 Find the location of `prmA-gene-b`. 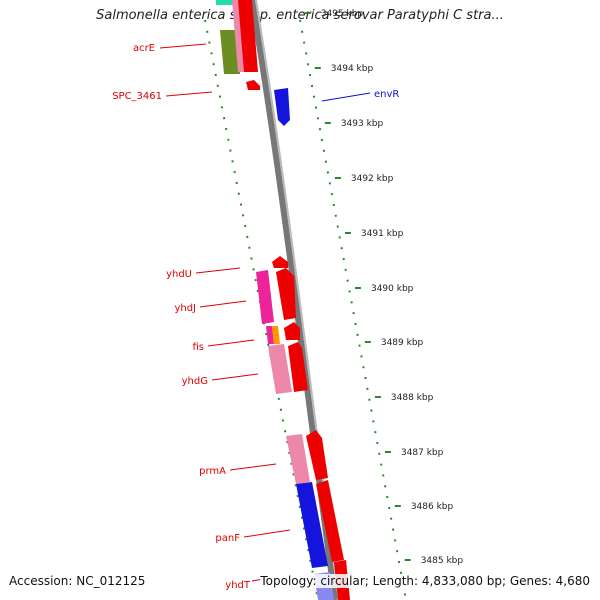

prmA-gene-b is located at coordinates (317, 455).